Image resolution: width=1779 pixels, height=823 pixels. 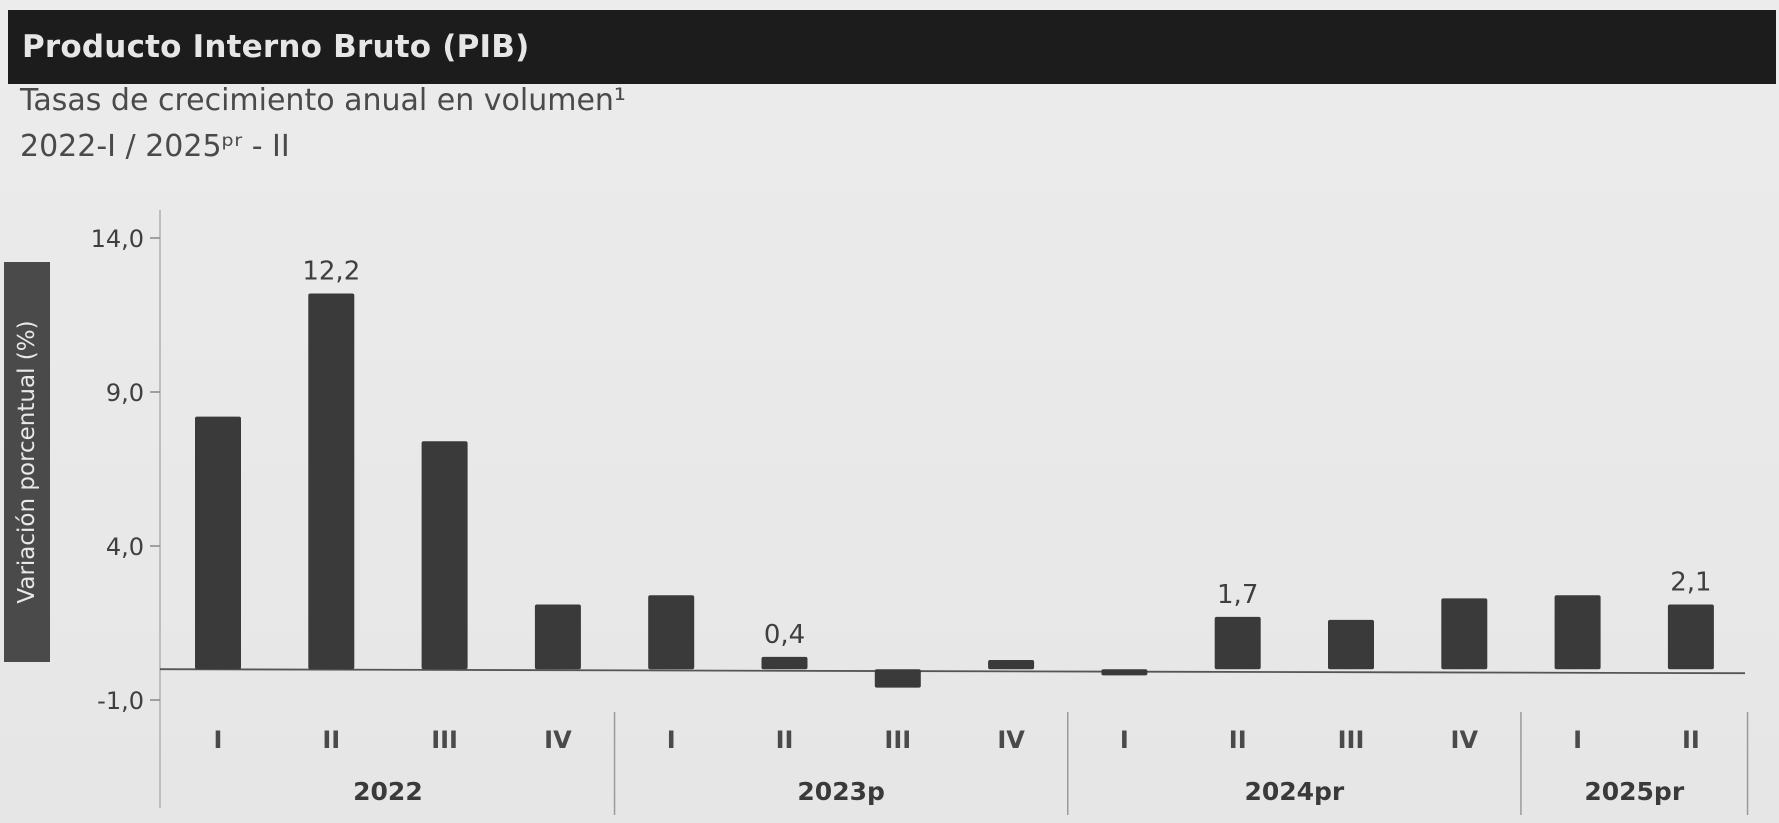 I want to click on data-label: 0,4, so click(x=784, y=635).